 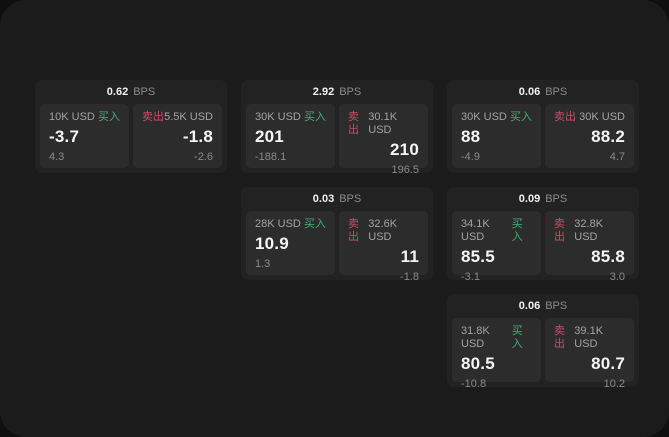 I want to click on bps-header: 0.03 BPS, so click(x=337, y=199).